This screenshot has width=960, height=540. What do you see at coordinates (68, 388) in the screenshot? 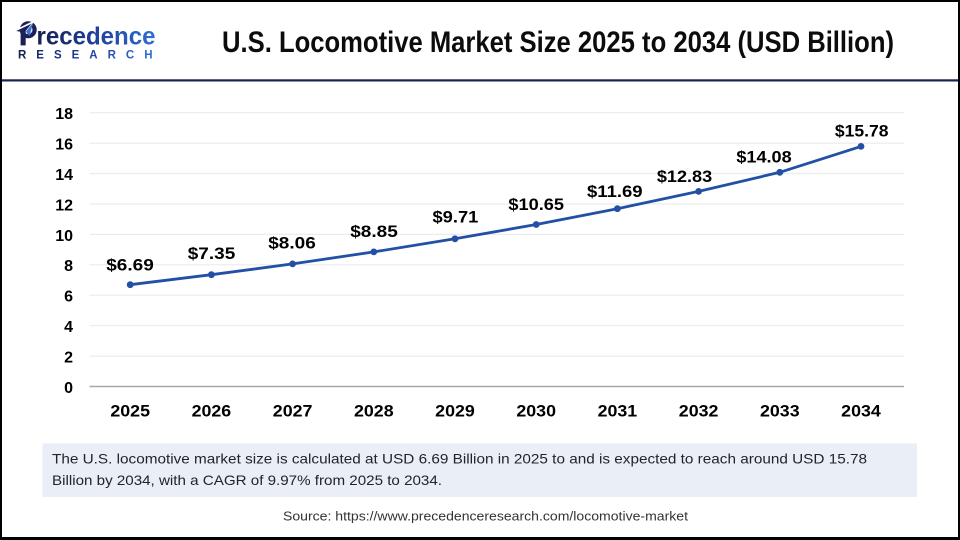
I see `svg-text: 0` at bounding box center [68, 388].